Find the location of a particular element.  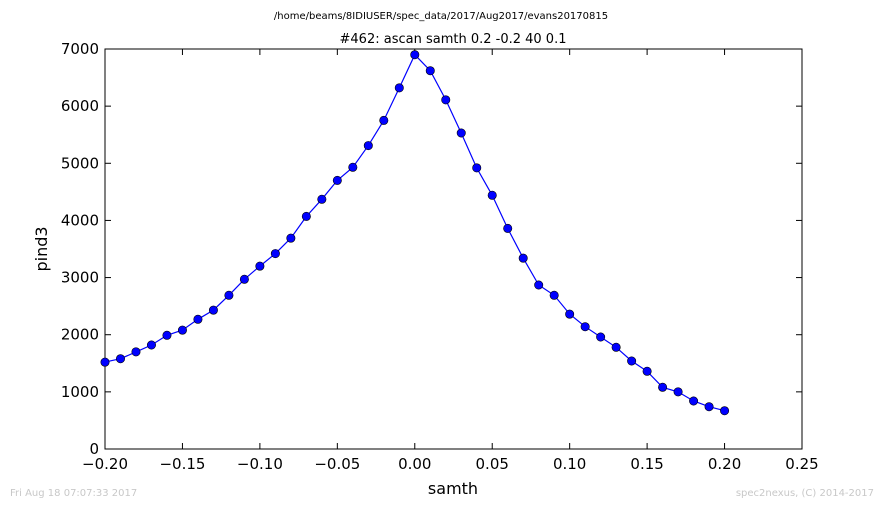

x-tick-label: −0.15 is located at coordinates (182, 464).